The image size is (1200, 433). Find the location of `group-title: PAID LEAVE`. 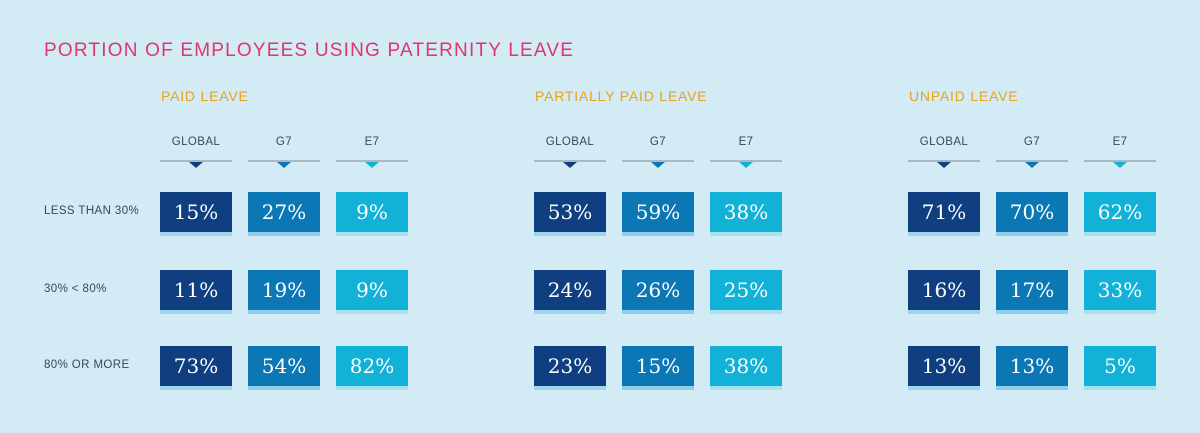

group-title: PAID LEAVE is located at coordinates (205, 96).